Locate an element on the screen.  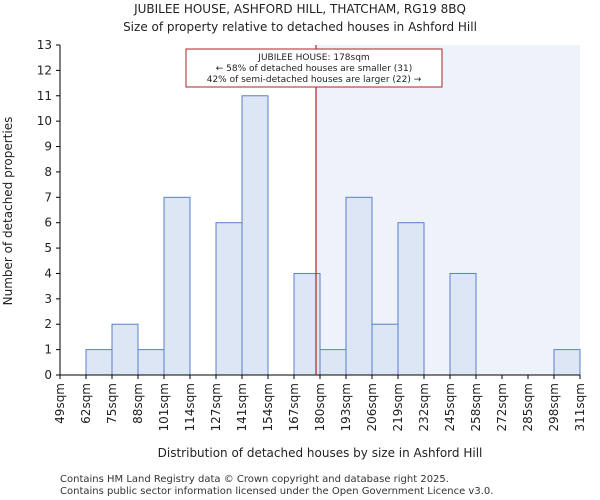
x-tick-label: 206sqm is located at coordinates (372, 407).